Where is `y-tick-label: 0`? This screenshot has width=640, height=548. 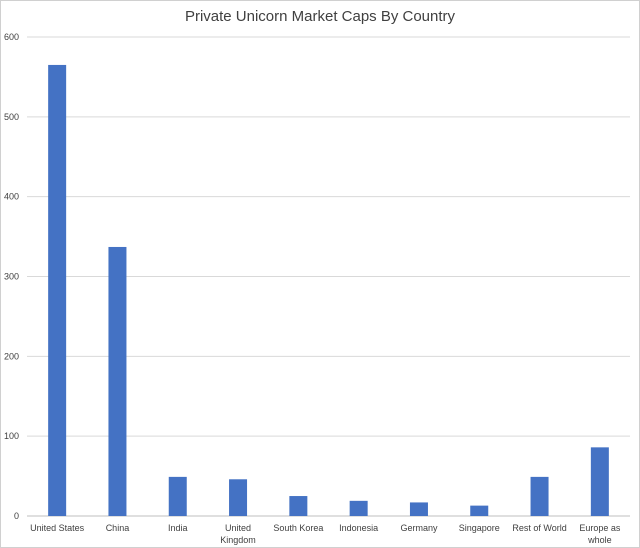
y-tick-label: 0 is located at coordinates (16, 516).